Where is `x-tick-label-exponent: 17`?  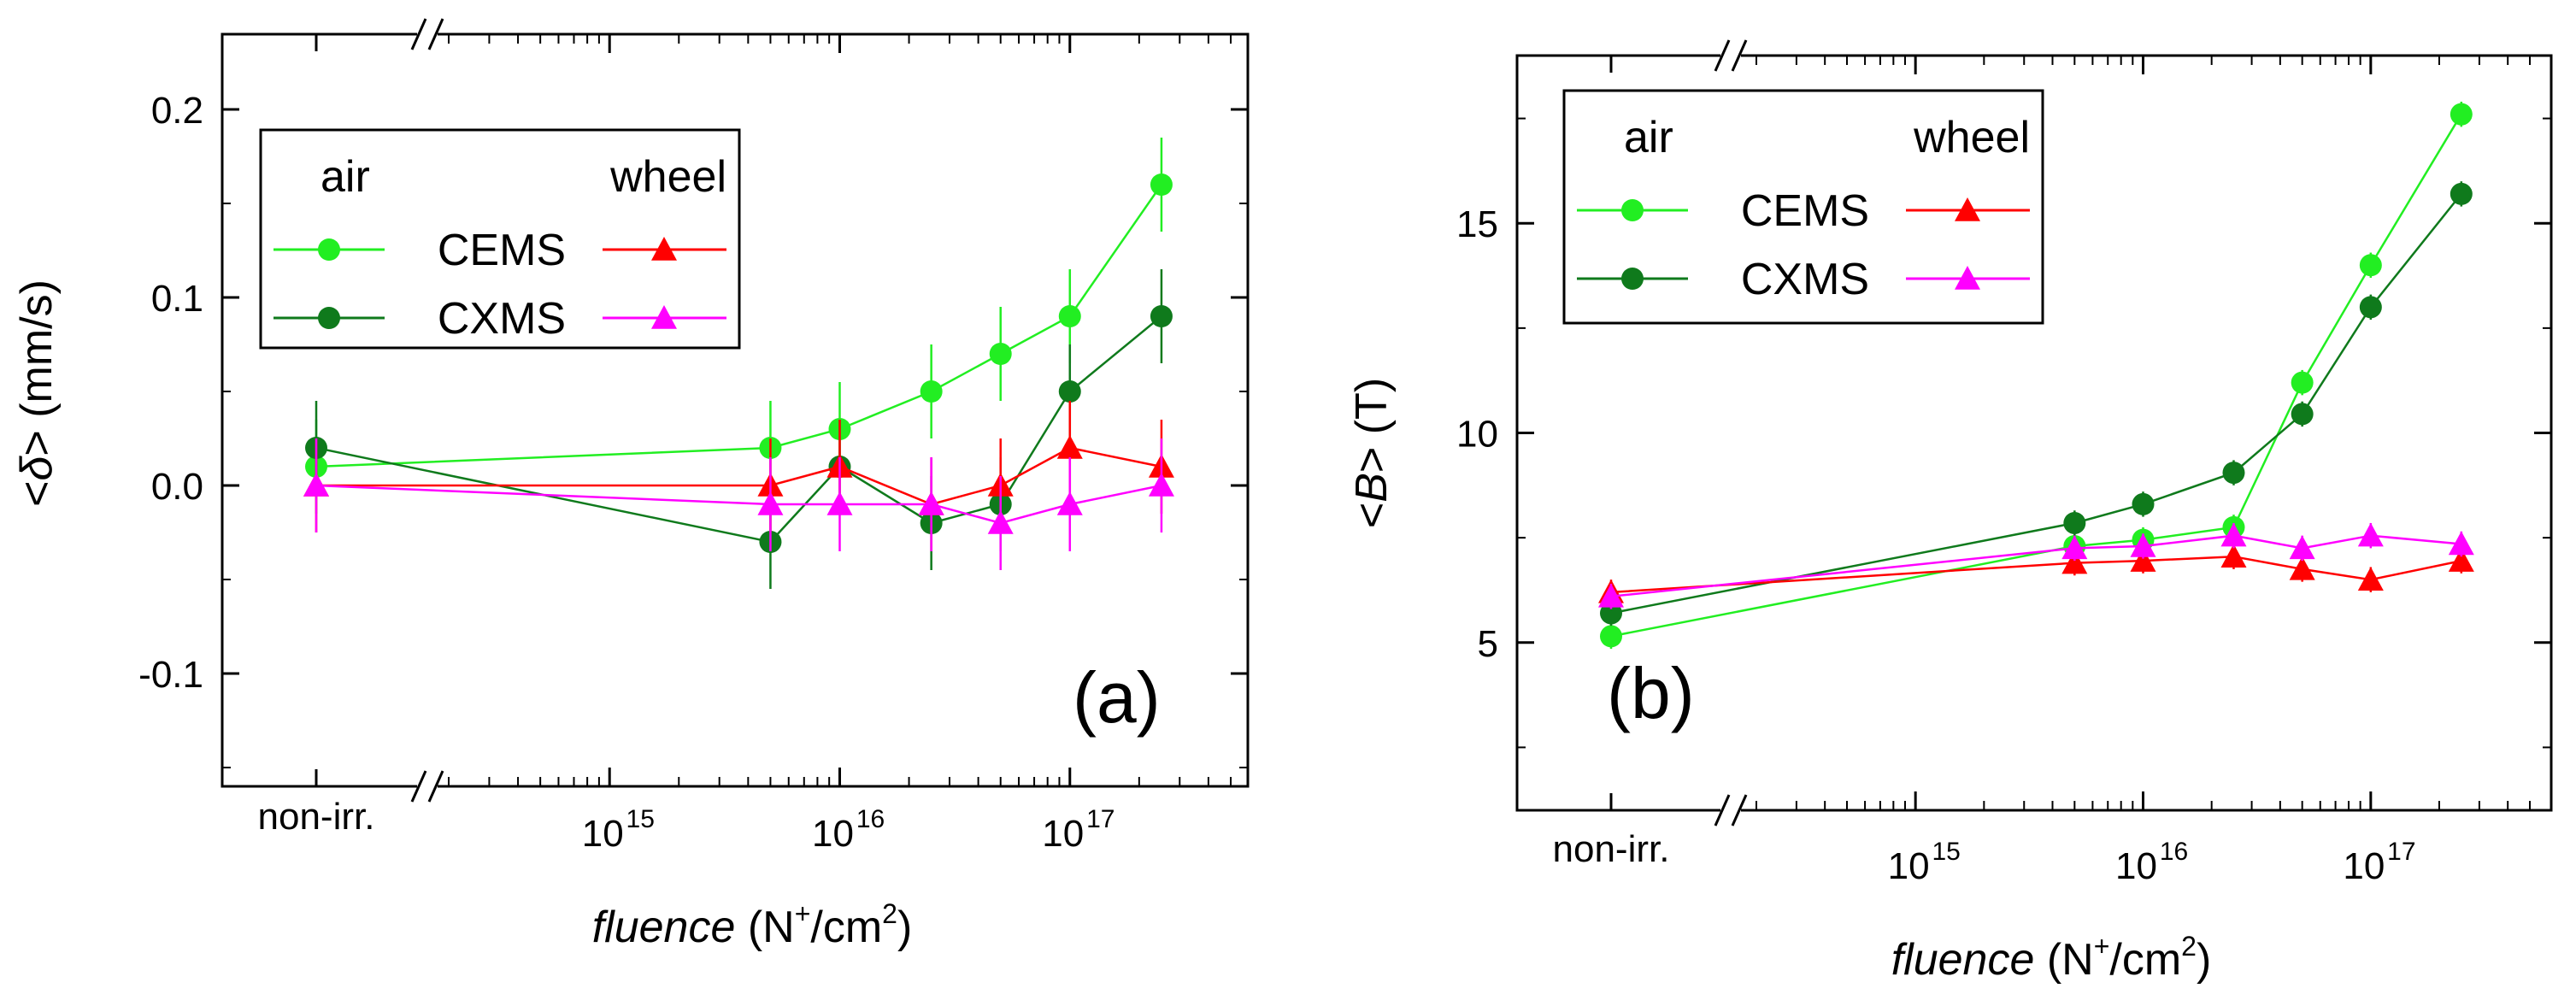
x-tick-label-exponent: 17 is located at coordinates (2401, 852).